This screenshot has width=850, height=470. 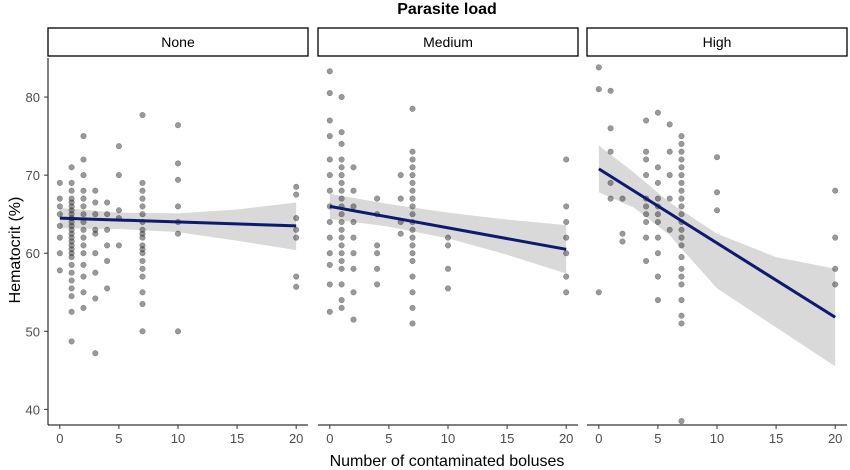 What do you see at coordinates (33, 97) in the screenshot?
I see `y-tick-label: 80` at bounding box center [33, 97].